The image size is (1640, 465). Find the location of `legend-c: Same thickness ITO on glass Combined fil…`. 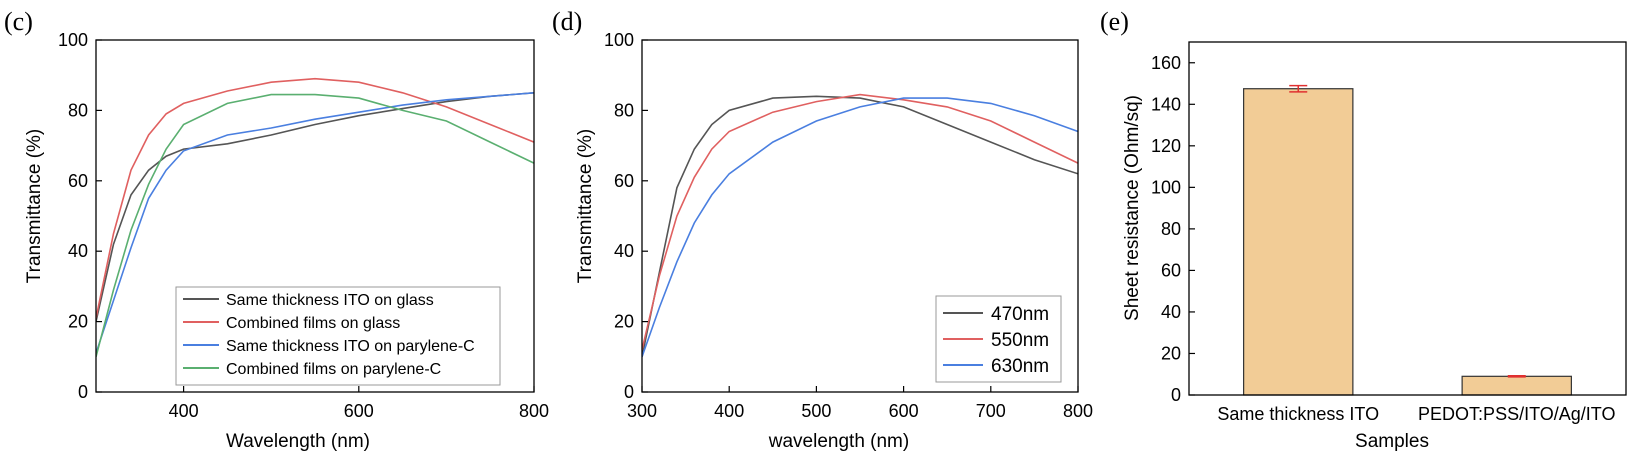

legend-c: Same thickness ITO on glass Combined fil… is located at coordinates (338, 336).